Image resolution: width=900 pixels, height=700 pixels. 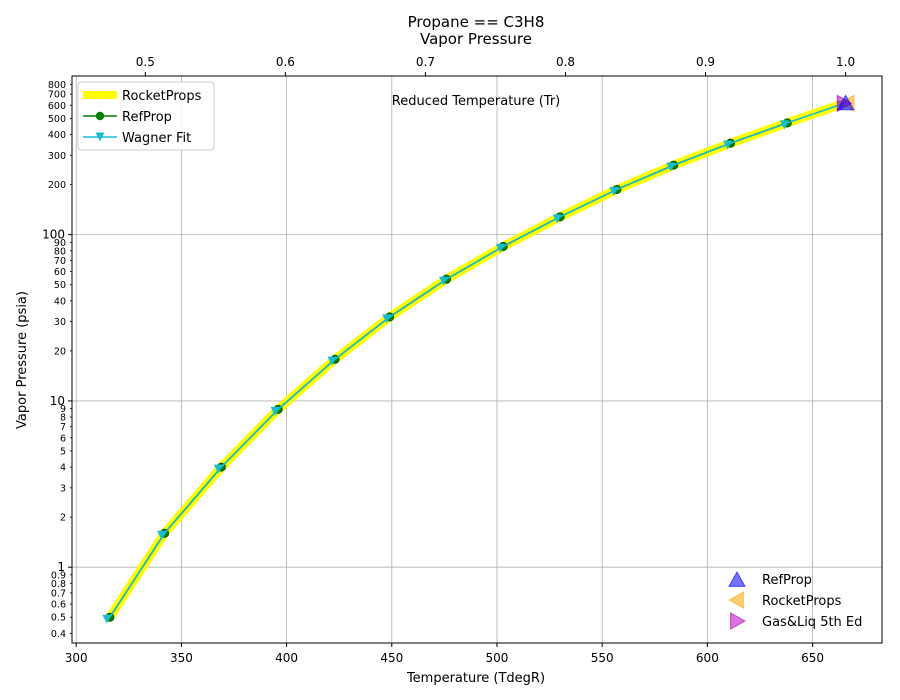 What do you see at coordinates (63, 518) in the screenshot?
I see `y-minor-tick-label: 2` at bounding box center [63, 518].